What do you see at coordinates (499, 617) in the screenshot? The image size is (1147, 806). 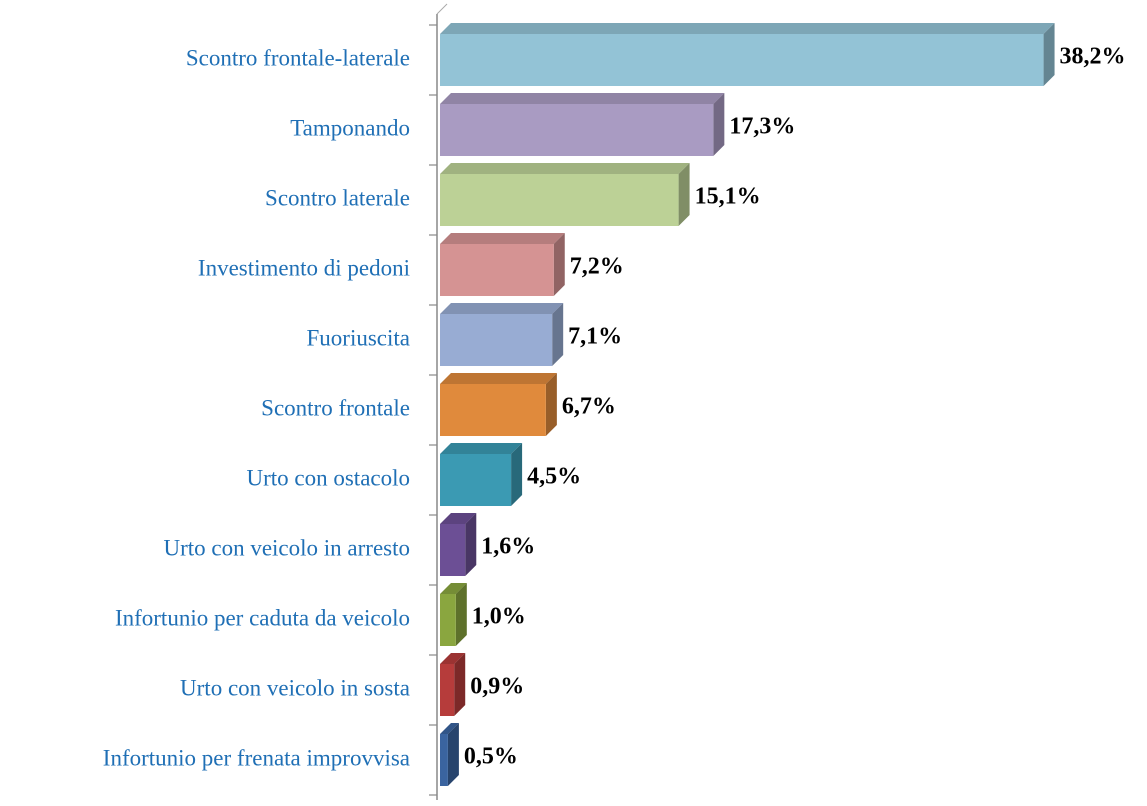 I see `value-label: 1,0%` at bounding box center [499, 617].